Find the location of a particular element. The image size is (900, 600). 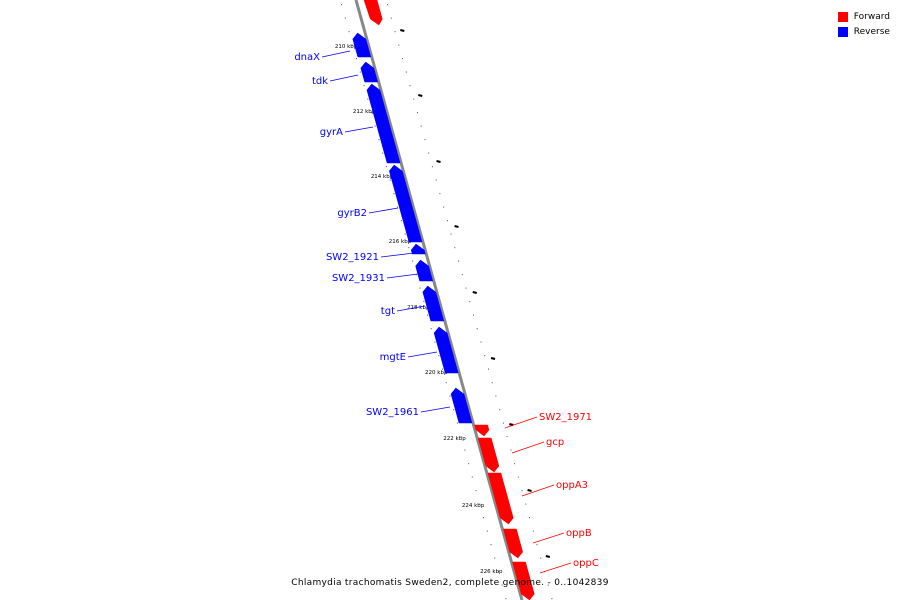

gene-block-partial is located at coordinates (373, 13).